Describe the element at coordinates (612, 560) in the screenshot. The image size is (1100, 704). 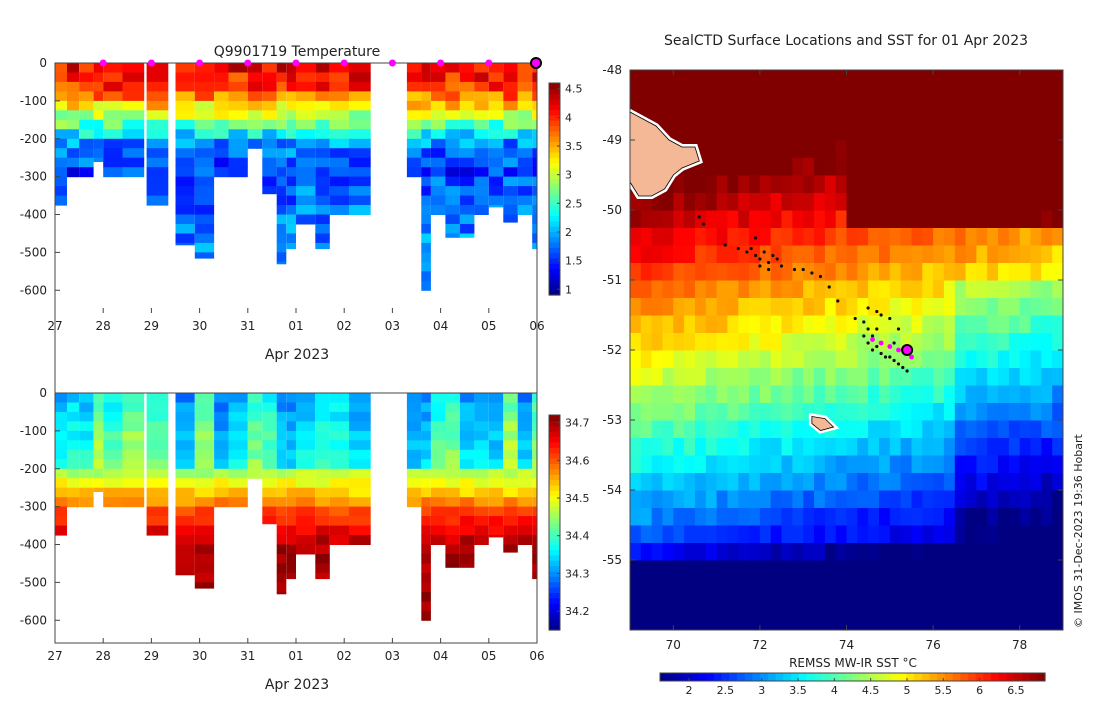
I see `map-y-tick-label: -55` at that location.